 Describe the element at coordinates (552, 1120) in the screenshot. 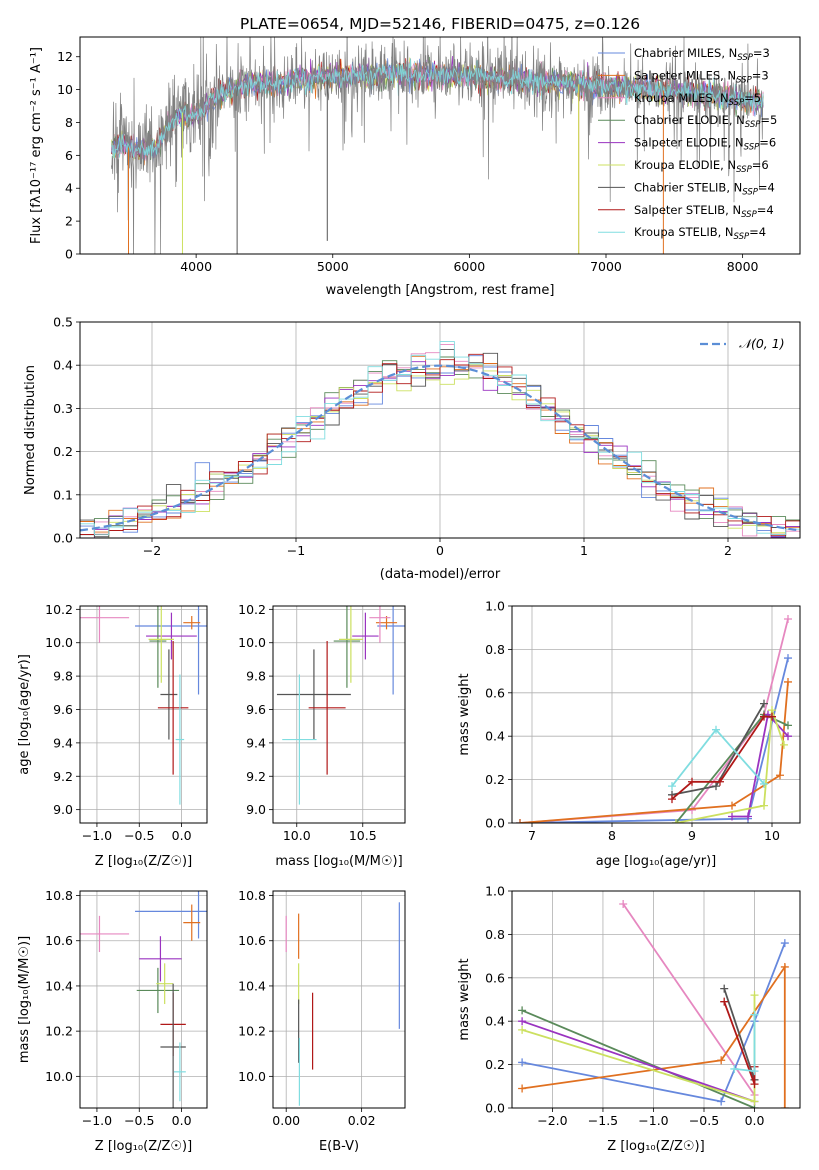

I see `x-tick-label: −2.0` at that location.